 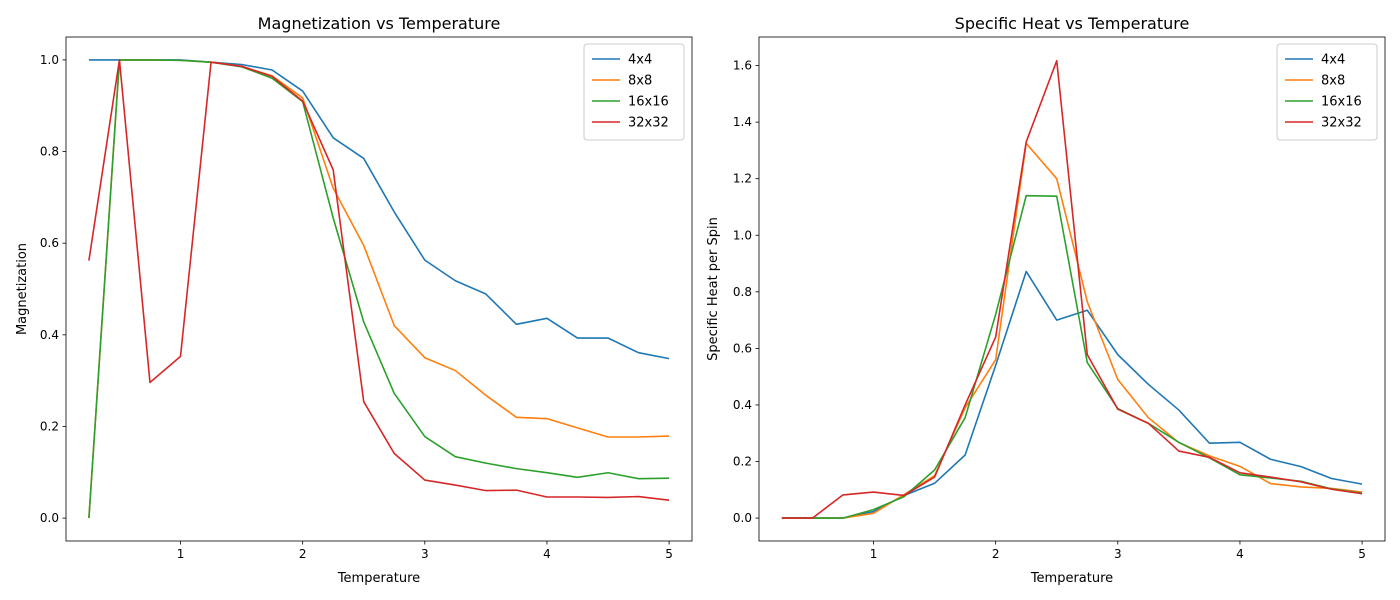 What do you see at coordinates (713, 289) in the screenshot?
I see `y-axis-label: Specific Heat per Spin` at bounding box center [713, 289].